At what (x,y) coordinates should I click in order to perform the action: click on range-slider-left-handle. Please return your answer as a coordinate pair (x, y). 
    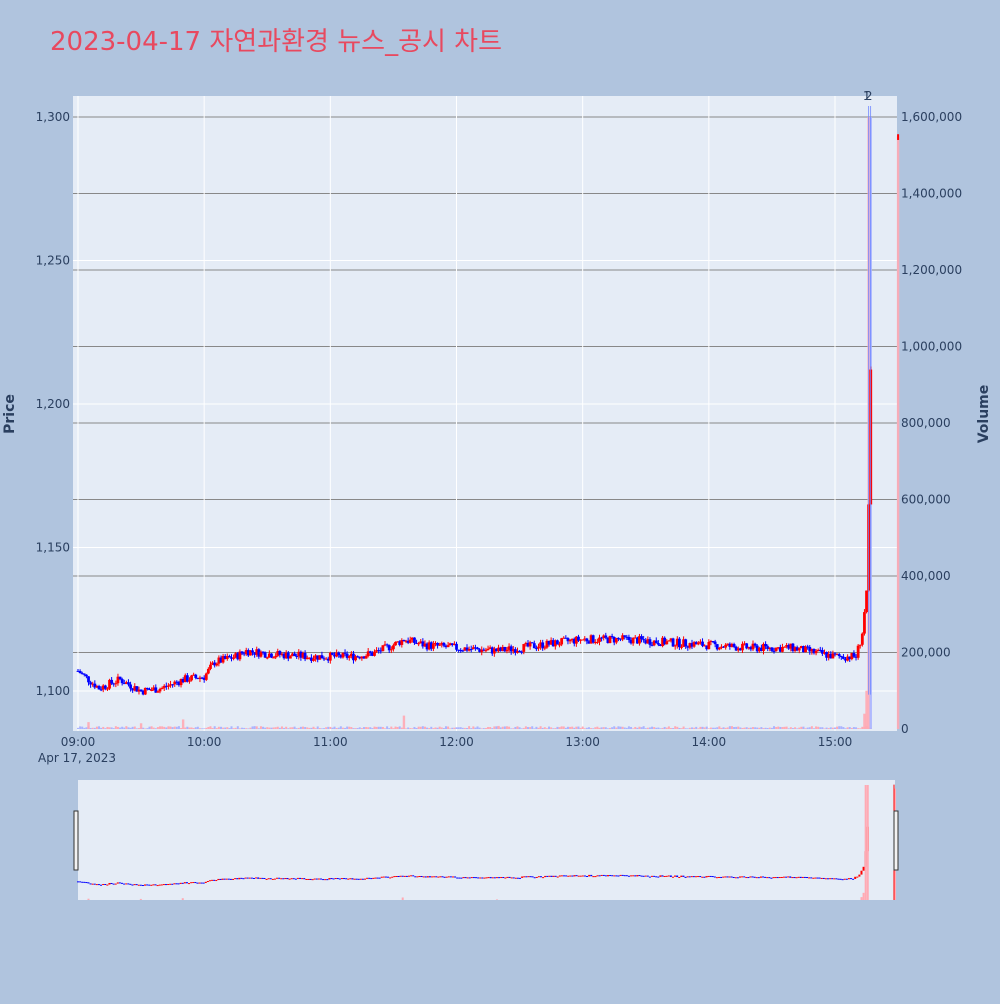
    Looking at the image, I should click on (76, 840).